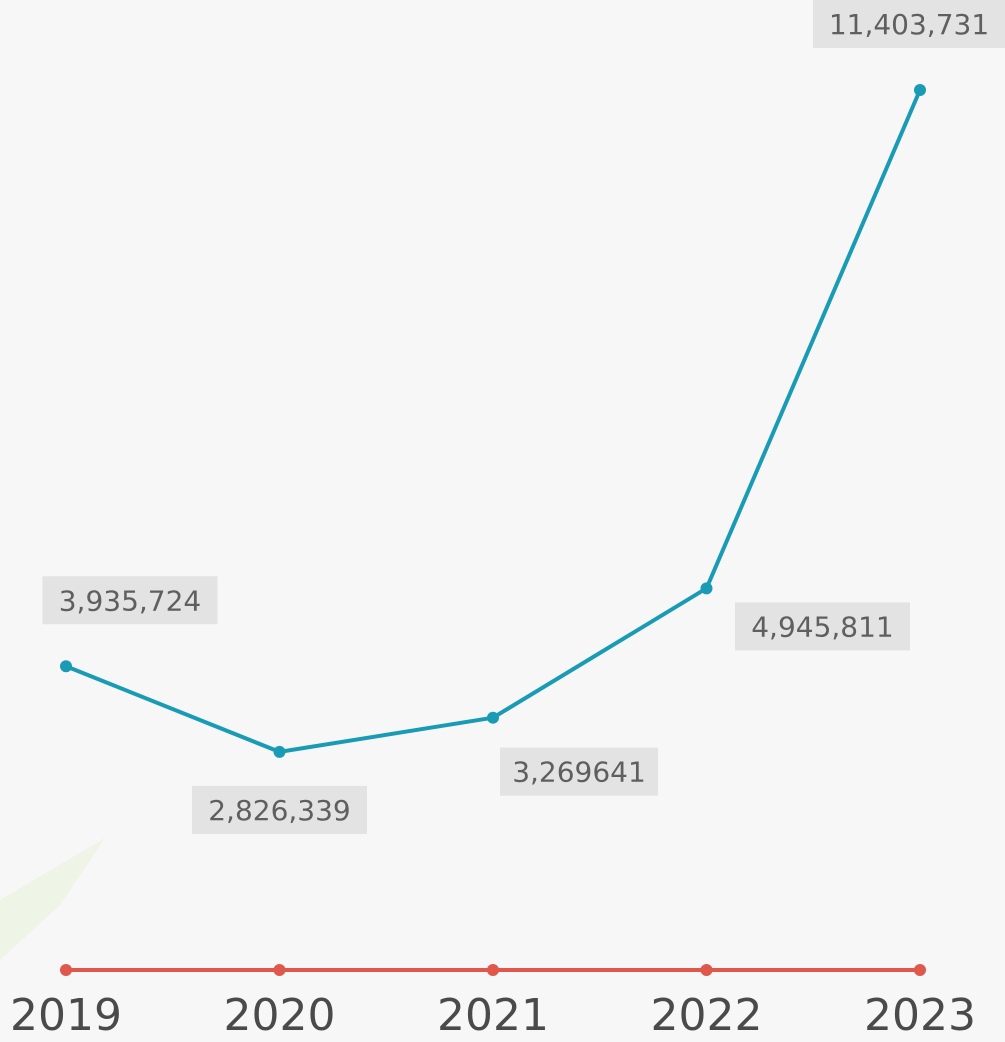 The width and height of the screenshot is (1005, 1042). Describe the element at coordinates (493, 1014) in the screenshot. I see `x-tick-label: 2021` at that location.